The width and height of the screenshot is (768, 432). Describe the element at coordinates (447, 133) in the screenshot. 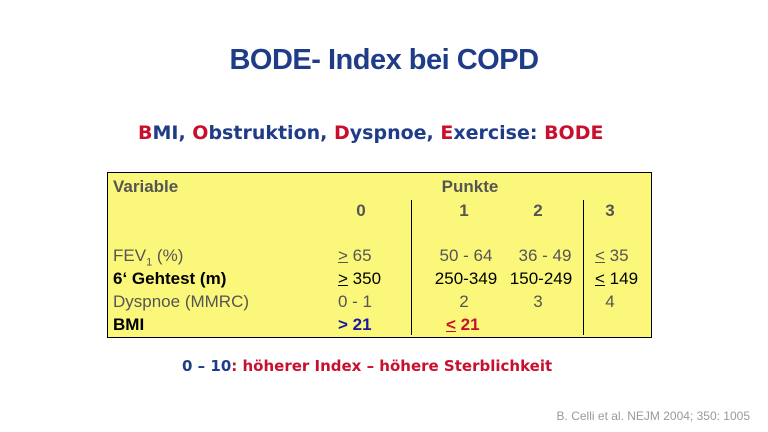

I see `acronym-letter-e: E` at that location.